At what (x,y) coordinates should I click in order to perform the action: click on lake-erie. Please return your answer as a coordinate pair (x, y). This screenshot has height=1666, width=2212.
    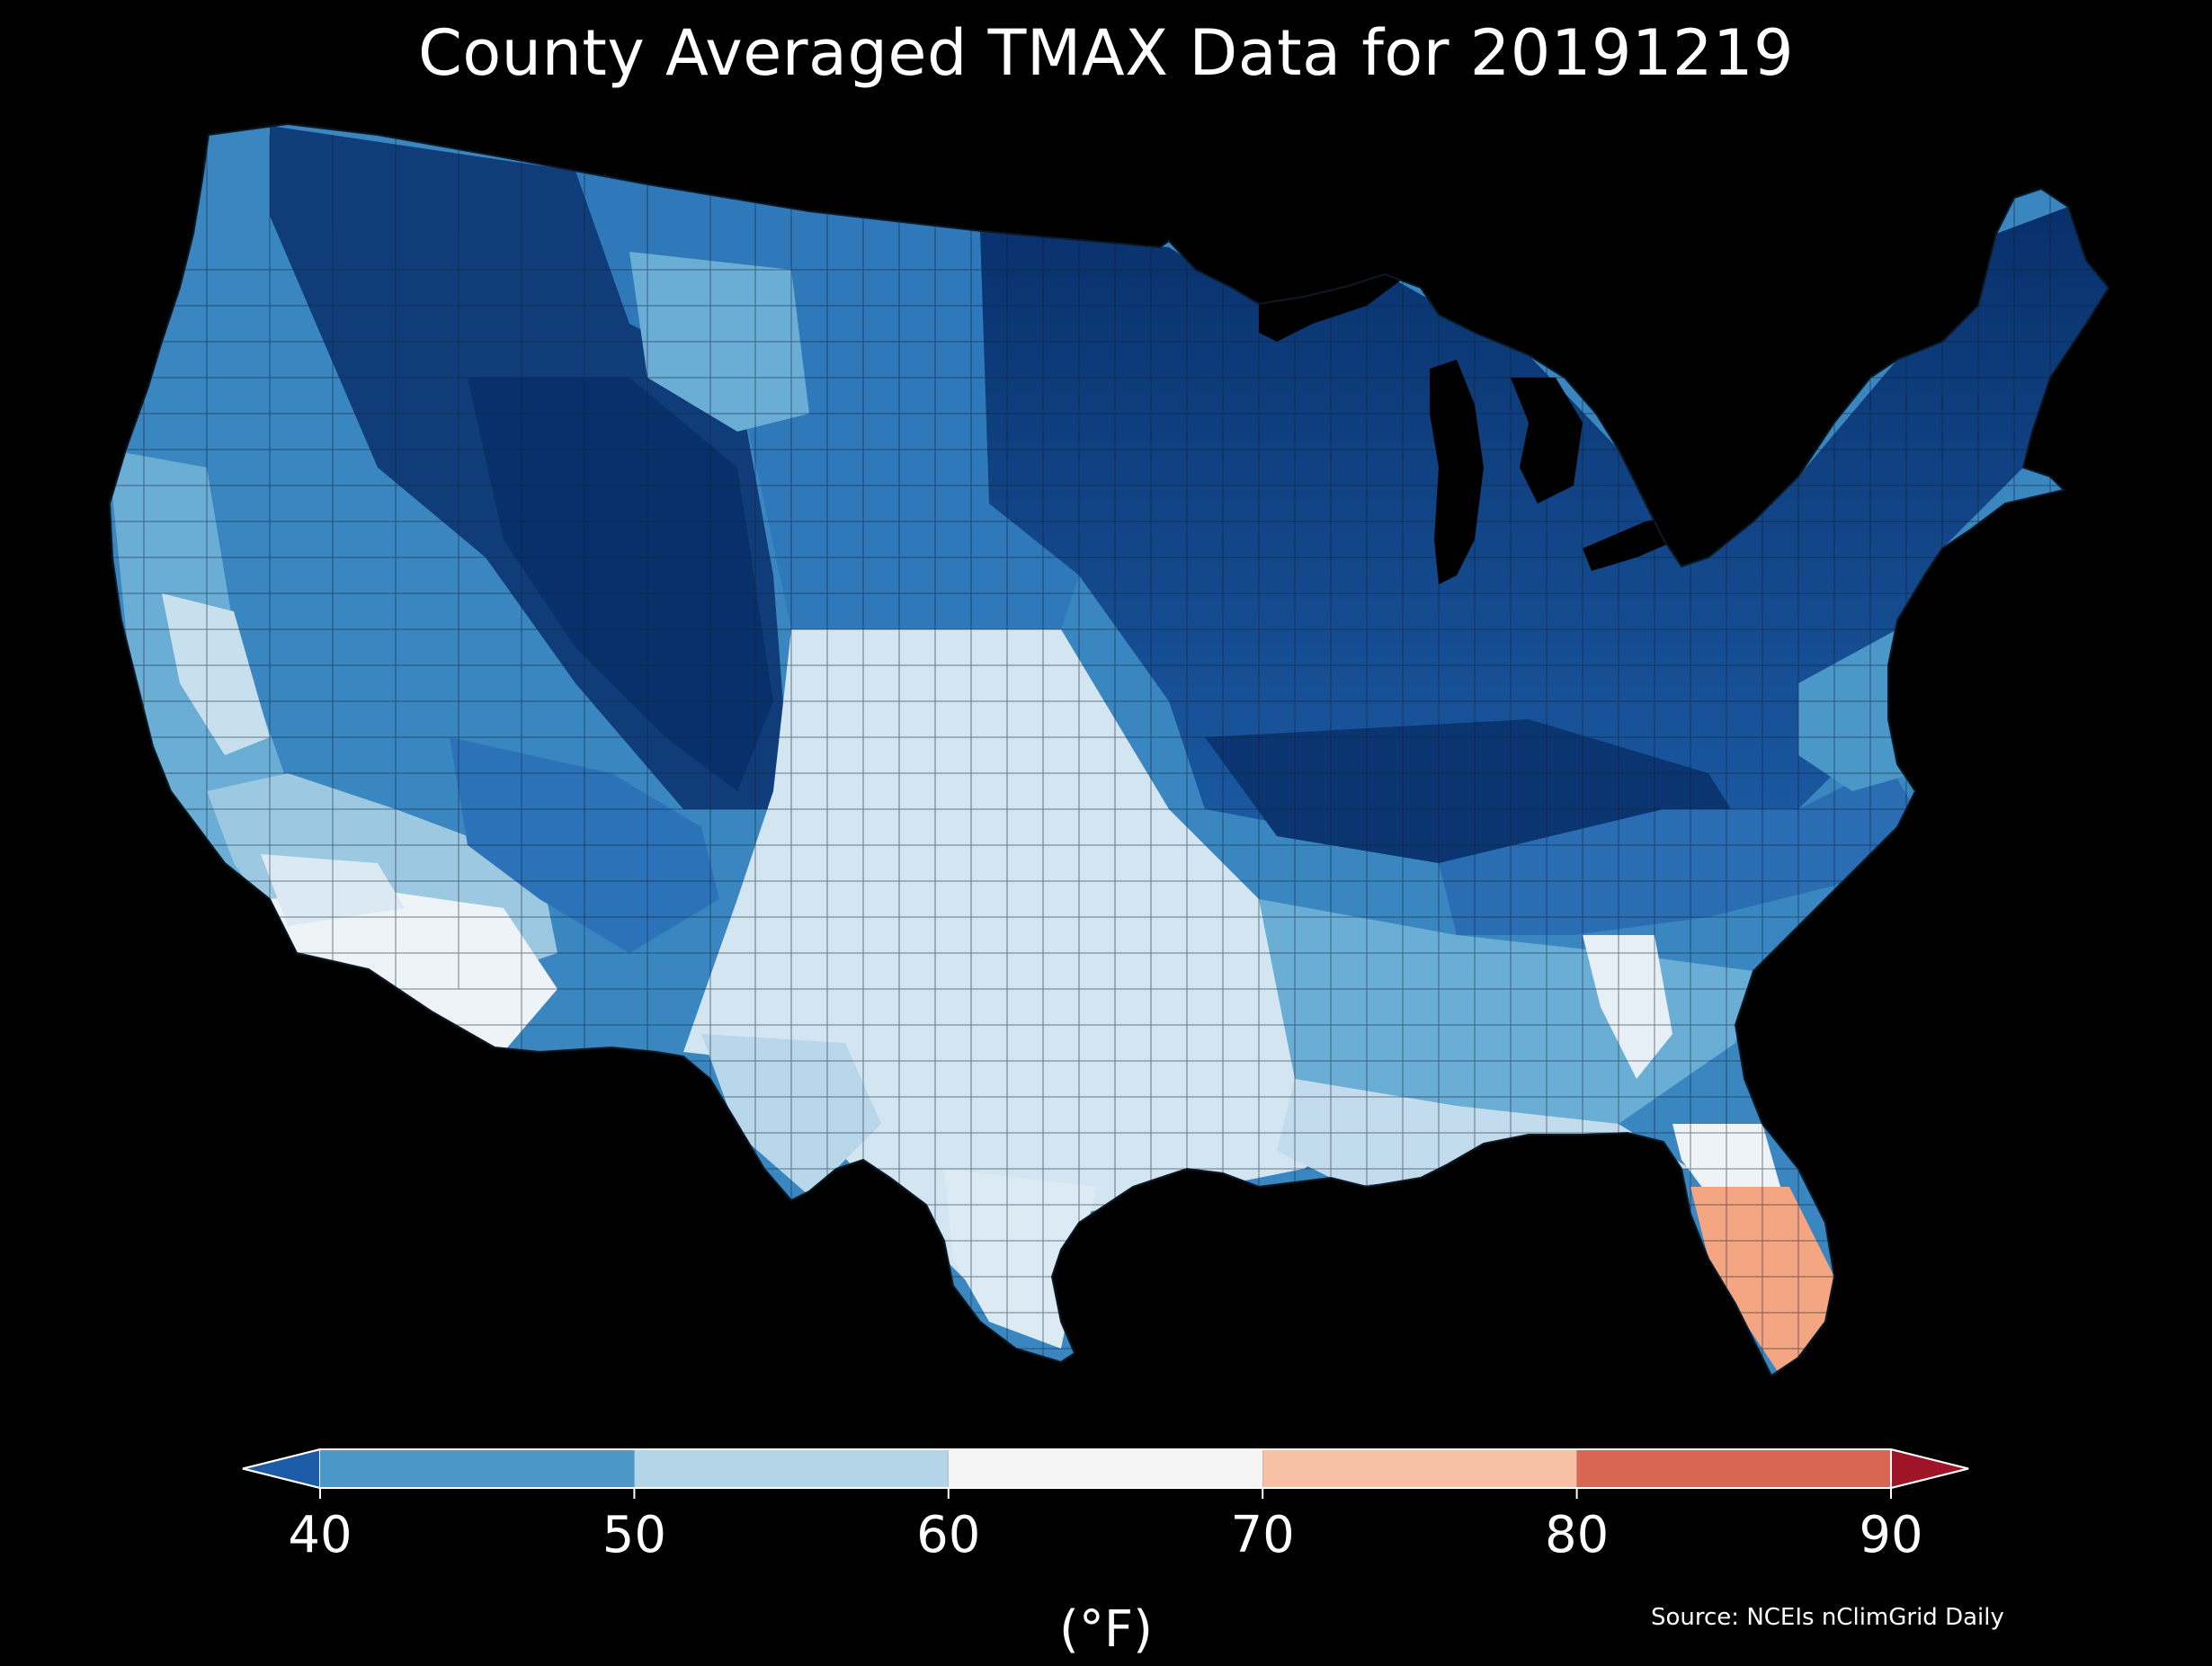
    Looking at the image, I should click on (1641, 541).